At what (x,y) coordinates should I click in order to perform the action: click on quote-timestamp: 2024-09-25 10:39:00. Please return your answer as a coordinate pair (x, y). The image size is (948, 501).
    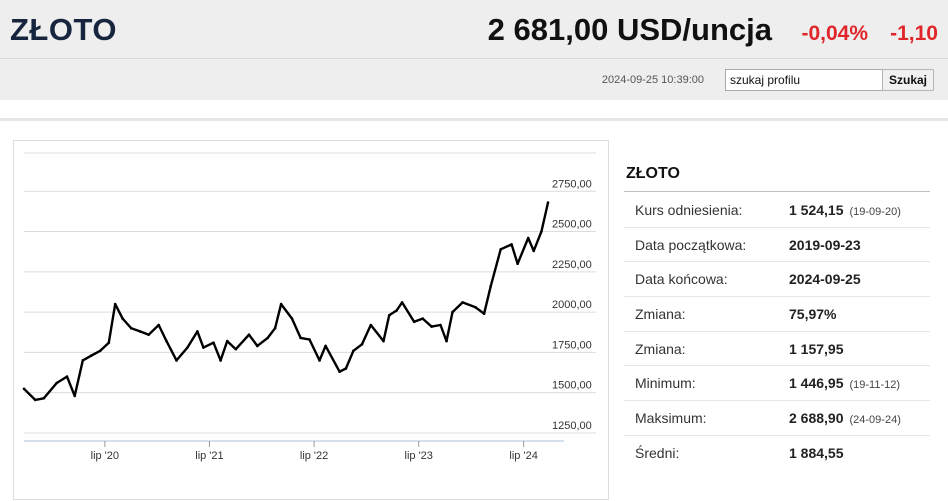
    Looking at the image, I should click on (652, 80).